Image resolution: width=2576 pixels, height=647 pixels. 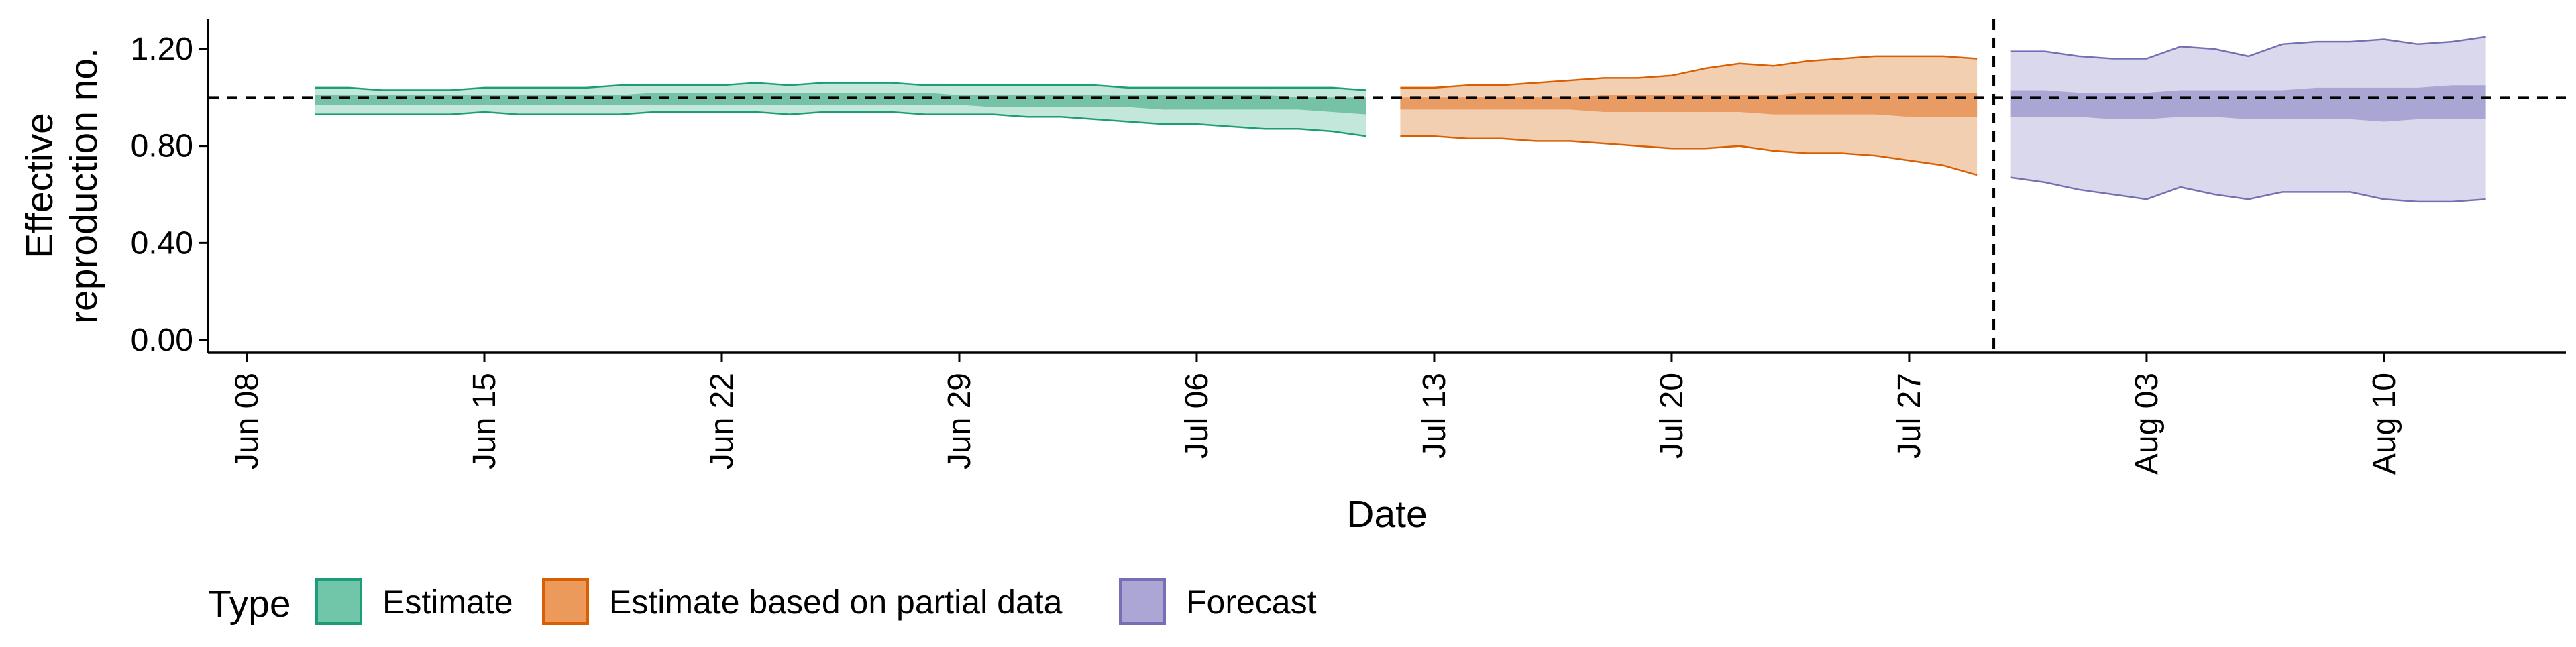 I want to click on x-tick-label: Jul 20, so click(x=1672, y=416).